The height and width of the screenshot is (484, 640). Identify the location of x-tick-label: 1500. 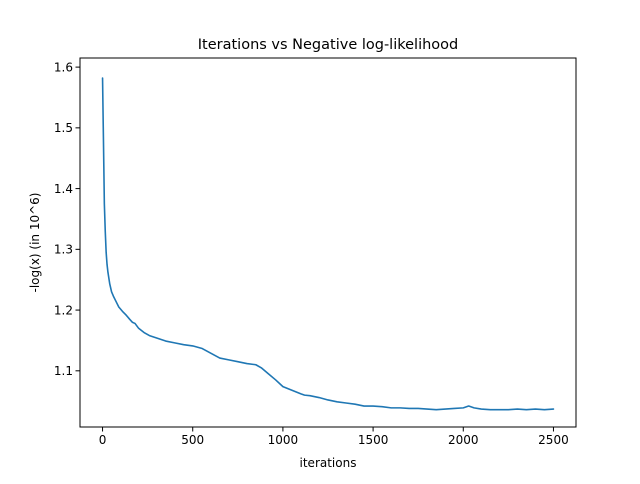
(373, 440).